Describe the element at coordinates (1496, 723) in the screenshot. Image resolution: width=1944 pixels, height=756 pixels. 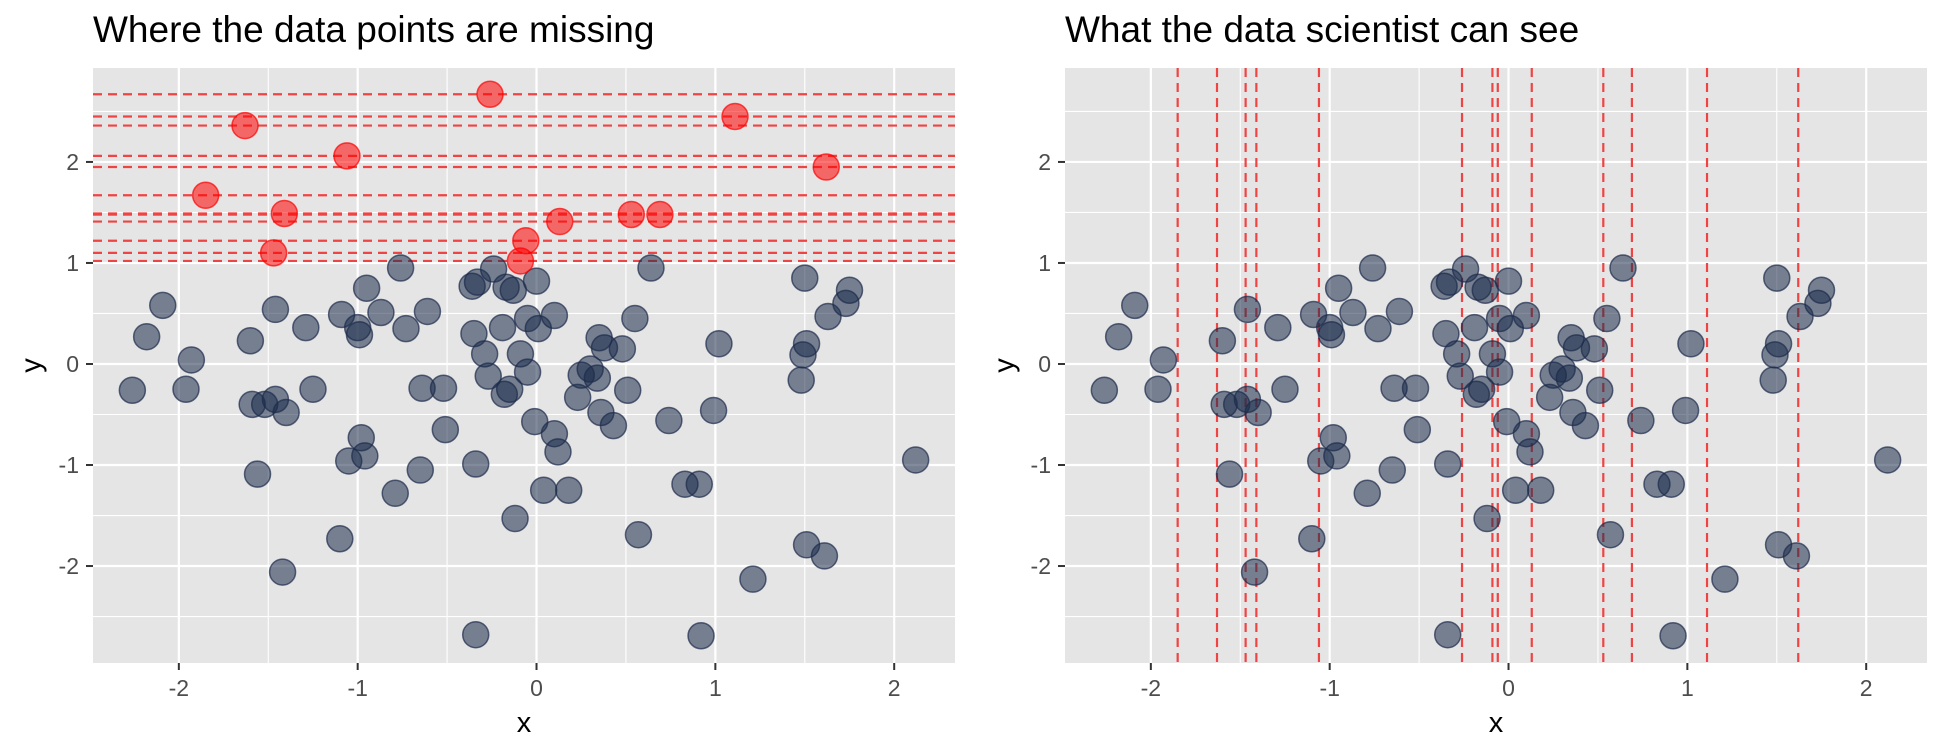
I see `x-axis-label: x` at that location.